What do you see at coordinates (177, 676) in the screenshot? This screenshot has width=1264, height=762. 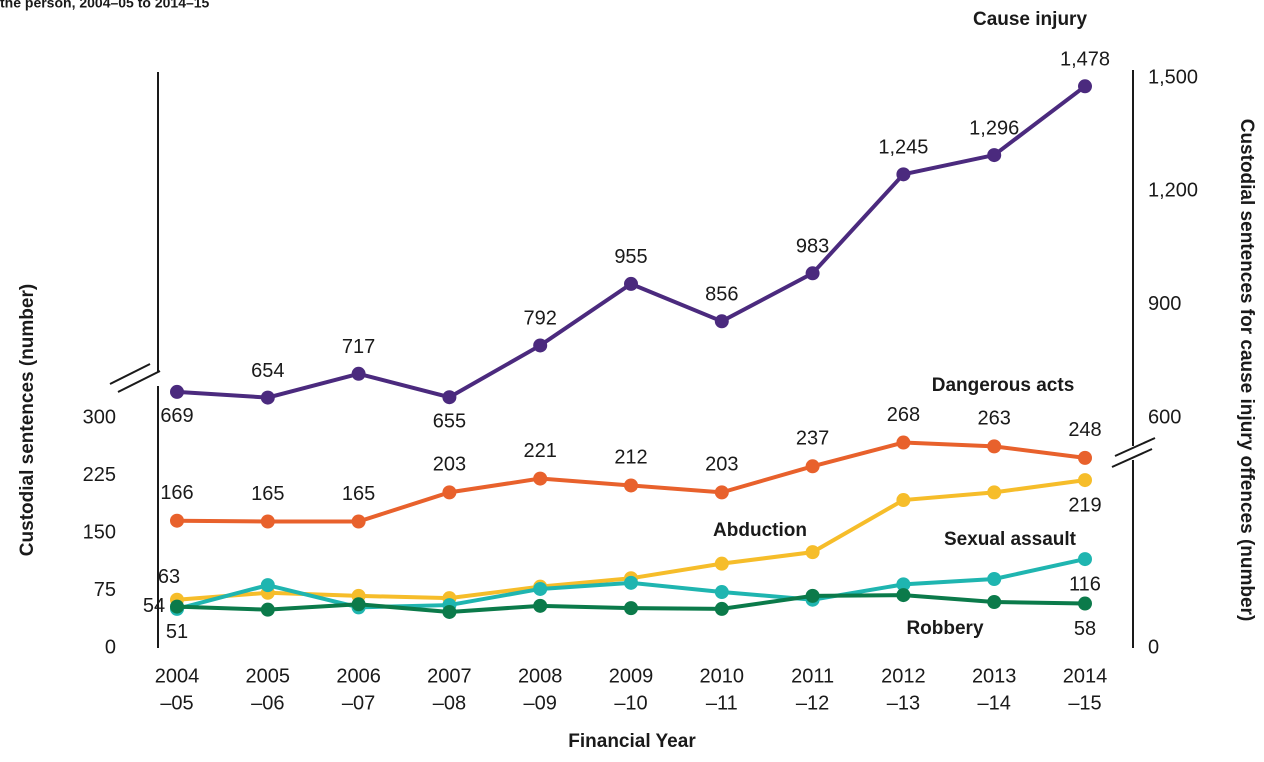 I see `x-tick-label: 2004` at bounding box center [177, 676].